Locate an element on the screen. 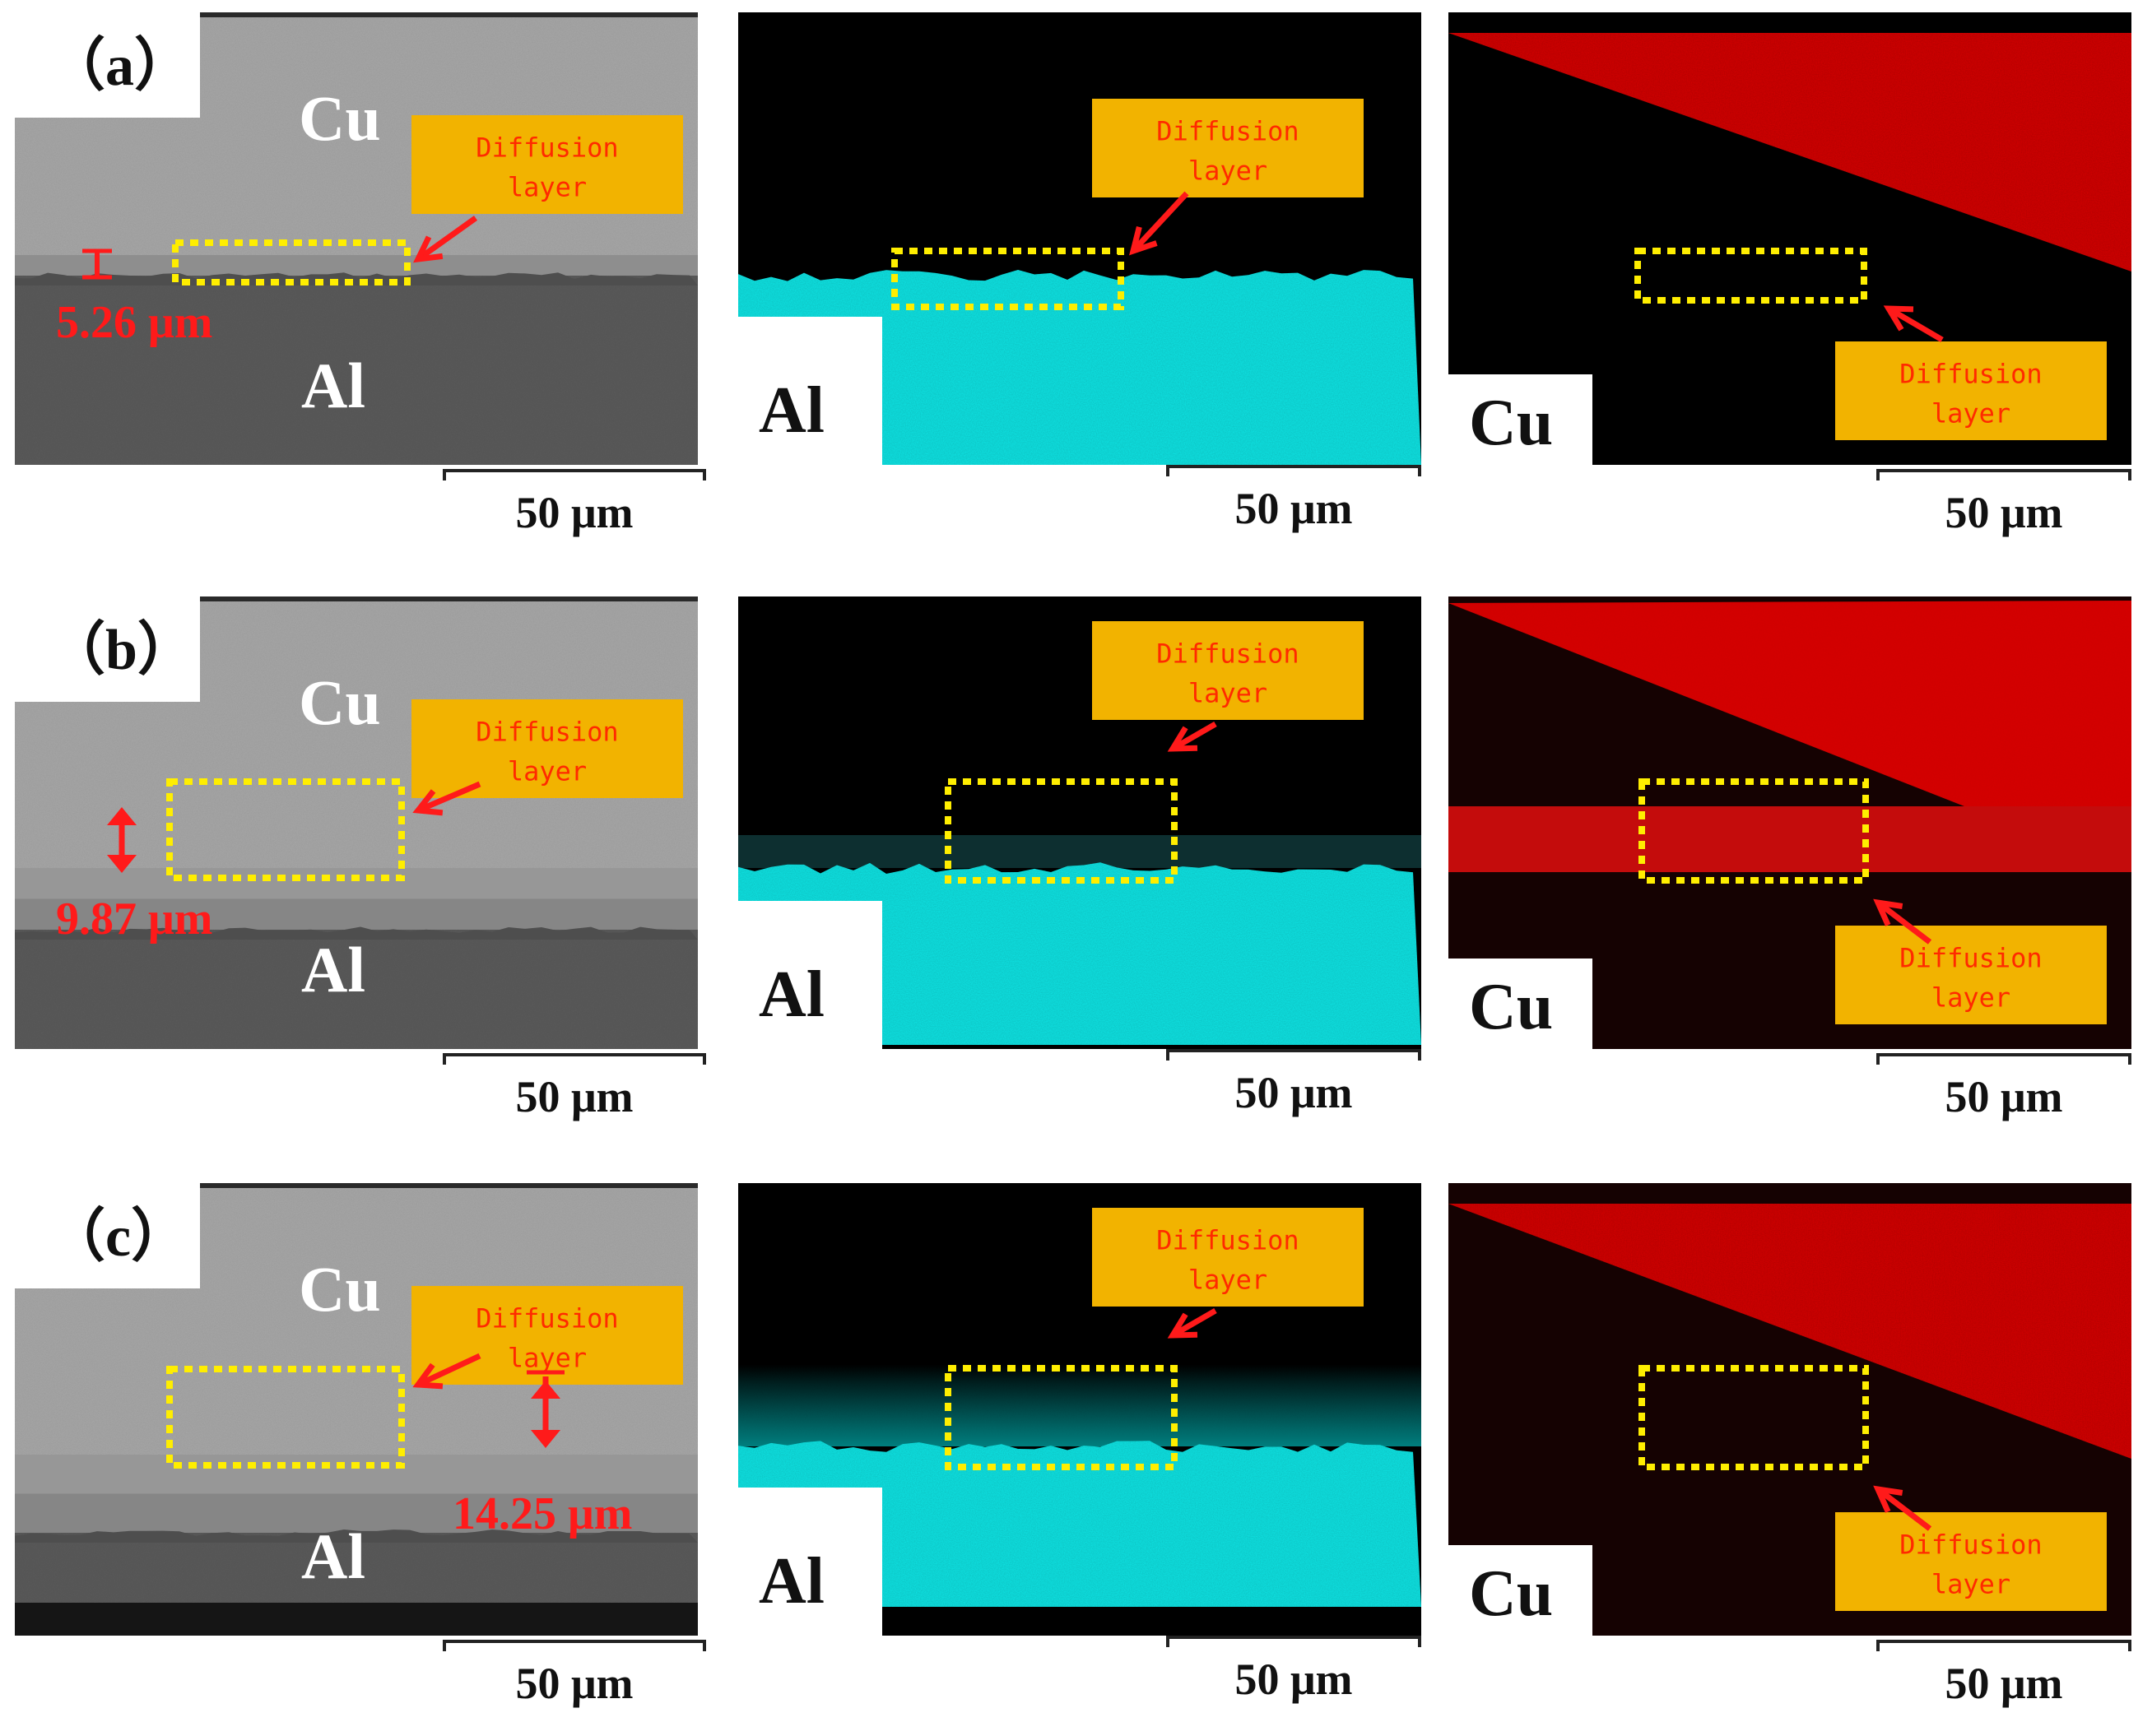 This screenshot has width=2152, height=1736. map-al-label-c: Al is located at coordinates (792, 1581).